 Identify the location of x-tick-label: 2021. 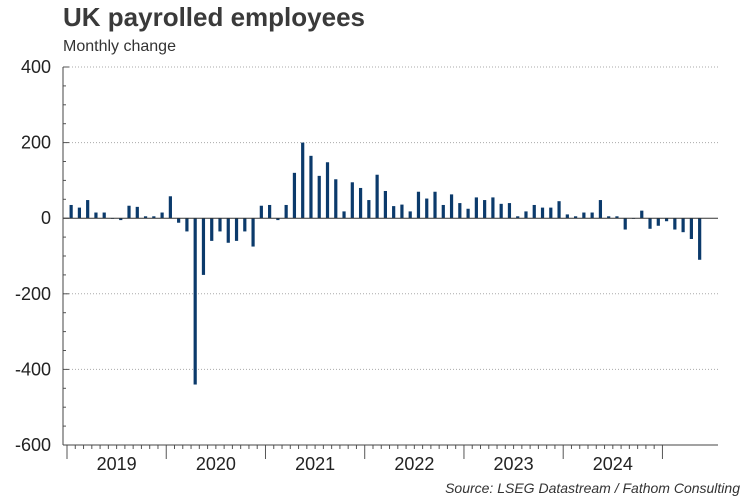
(315, 464).